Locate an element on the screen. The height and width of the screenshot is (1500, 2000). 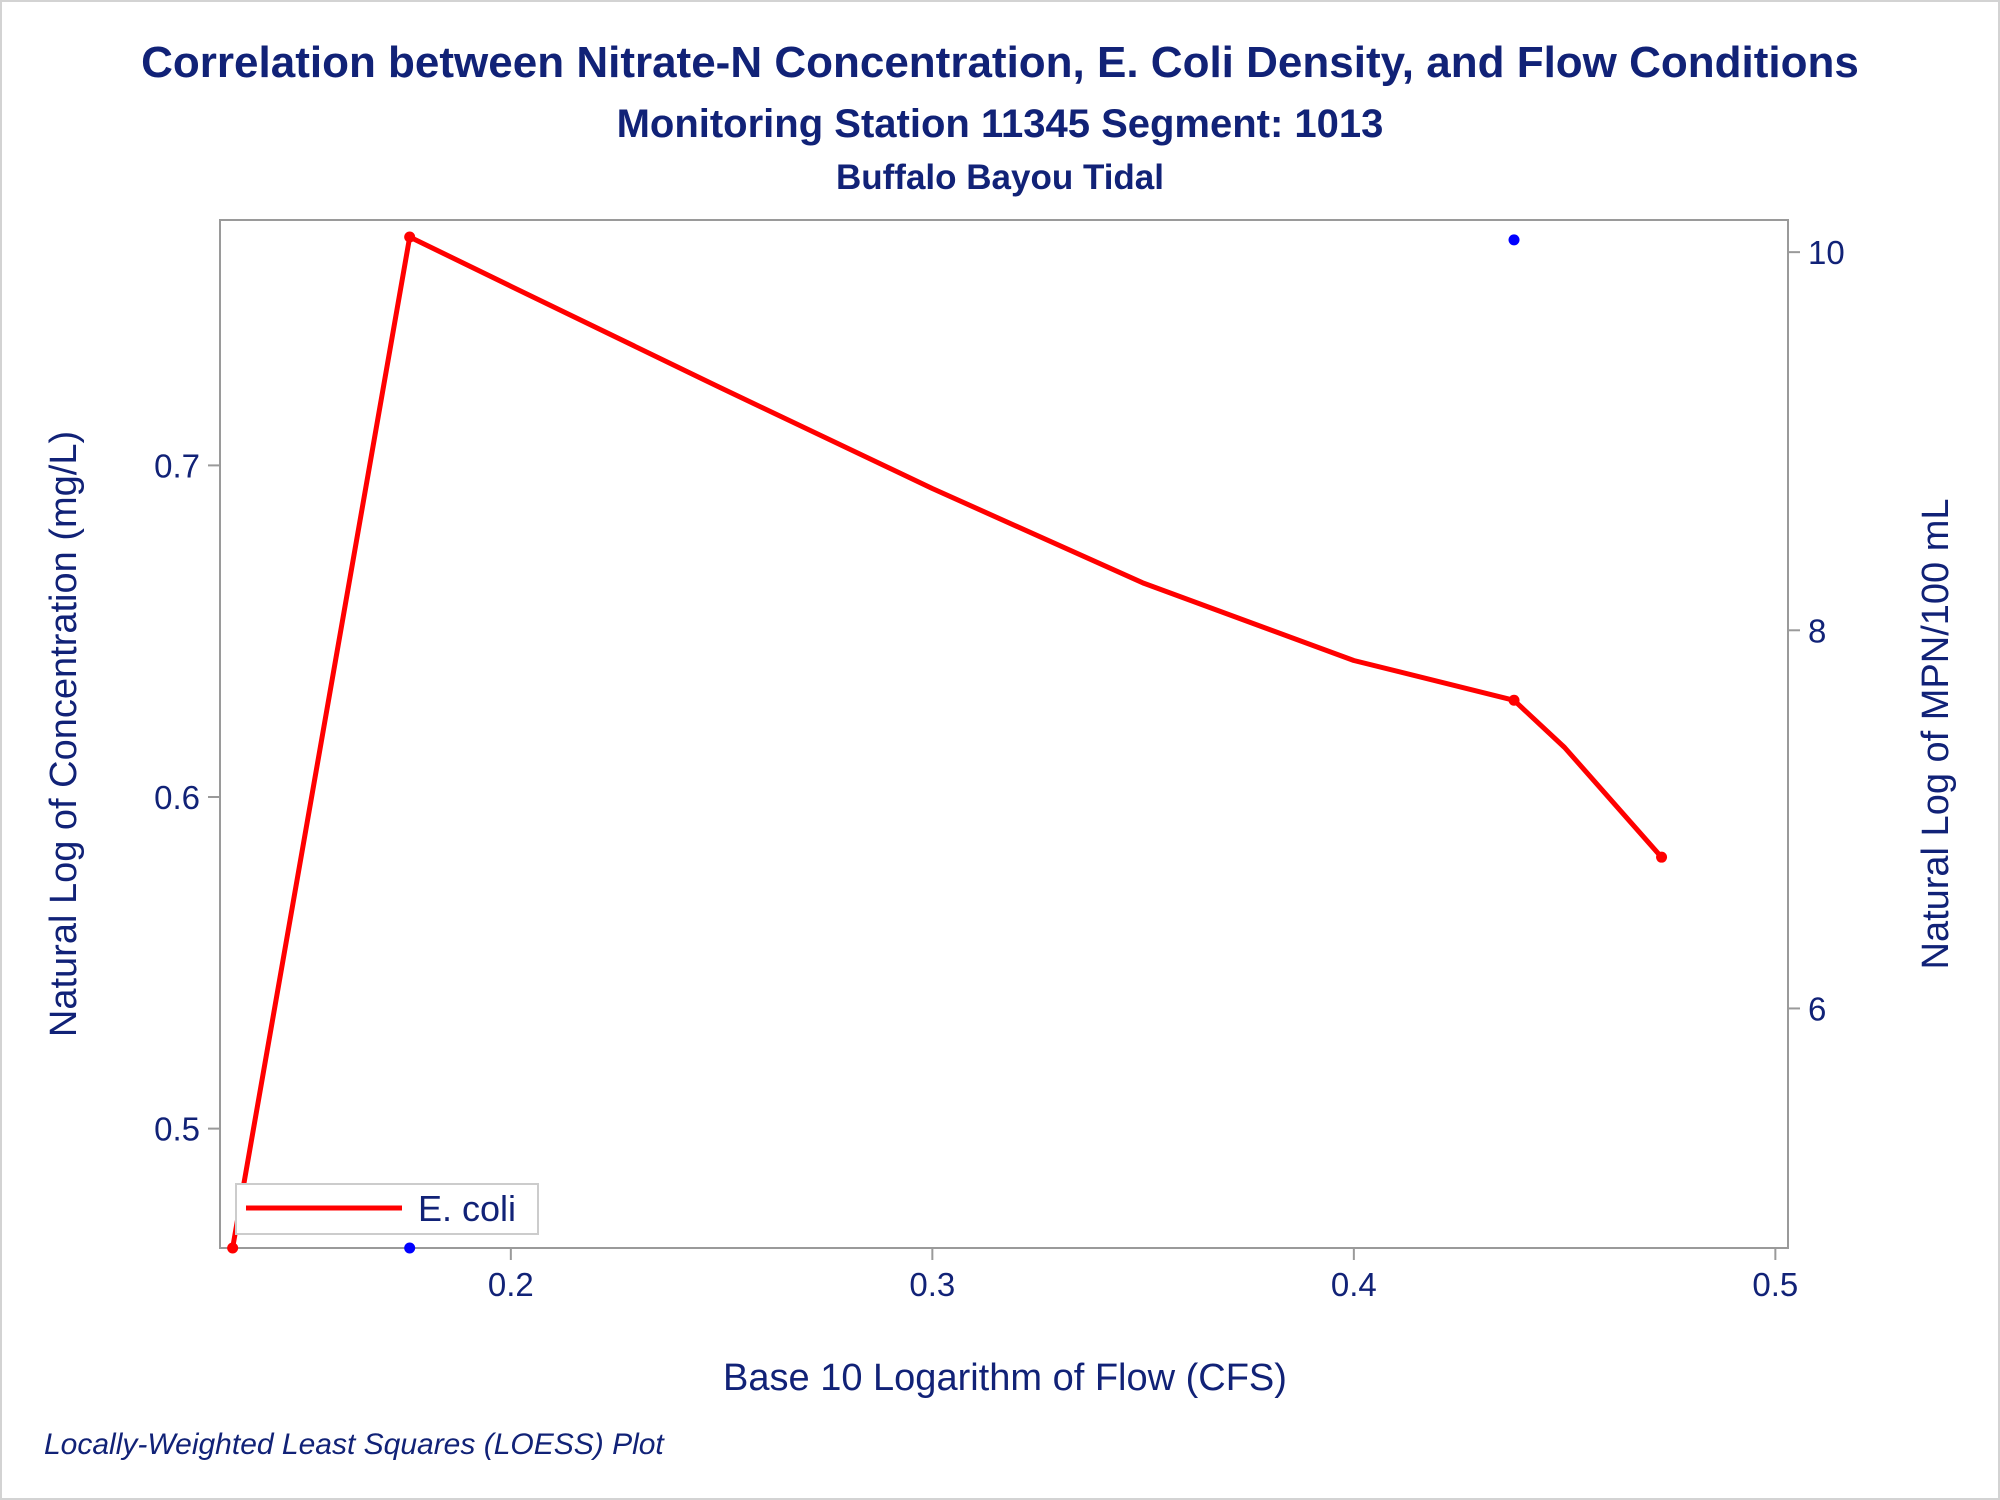
x-axis: 0.2 0.3 0.4 0.5 is located at coordinates (1143, 1275).